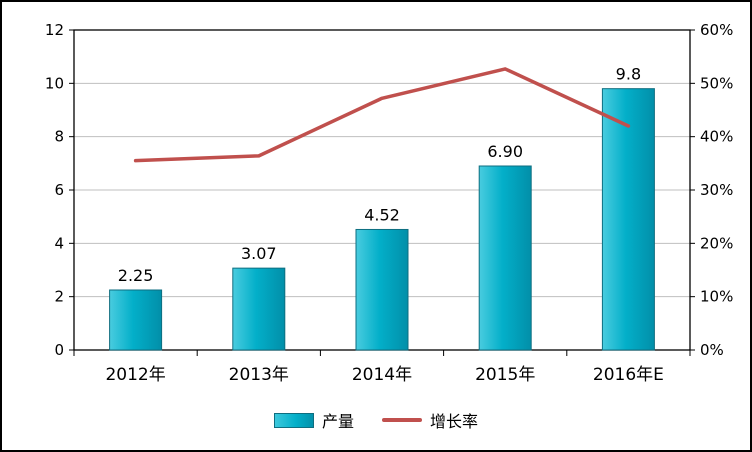 The image size is (752, 452). Describe the element at coordinates (382, 289) in the screenshot. I see `bar-2014年` at that location.